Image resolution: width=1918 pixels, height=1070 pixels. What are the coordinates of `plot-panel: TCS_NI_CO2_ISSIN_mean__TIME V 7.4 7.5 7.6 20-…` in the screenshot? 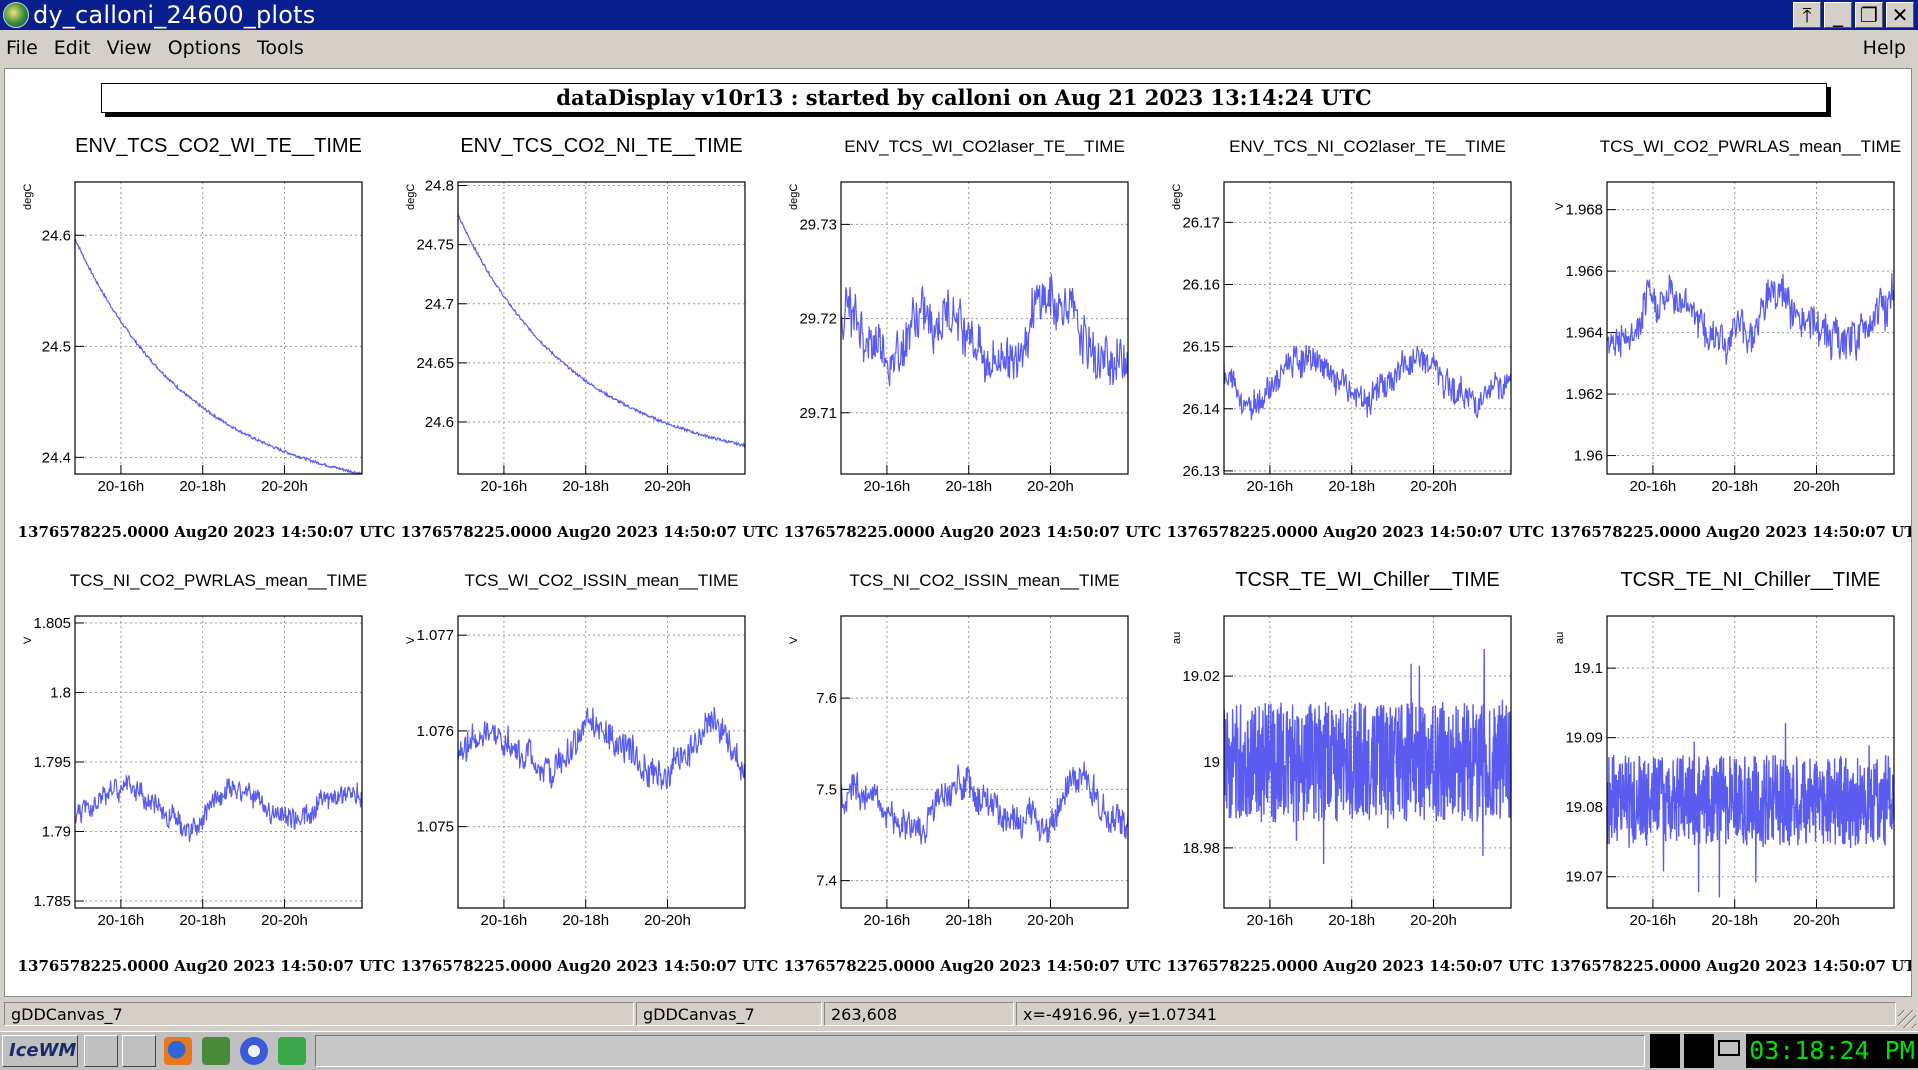 It's located at (973, 773).